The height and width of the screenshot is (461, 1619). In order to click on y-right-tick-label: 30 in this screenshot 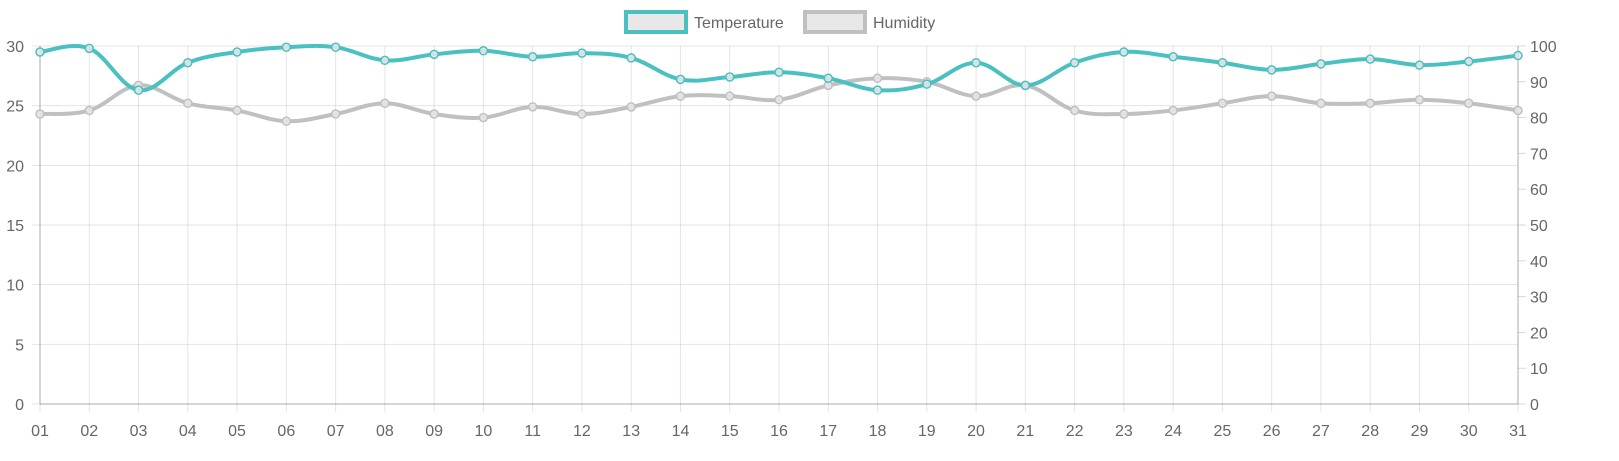, I will do `click(1539, 298)`.